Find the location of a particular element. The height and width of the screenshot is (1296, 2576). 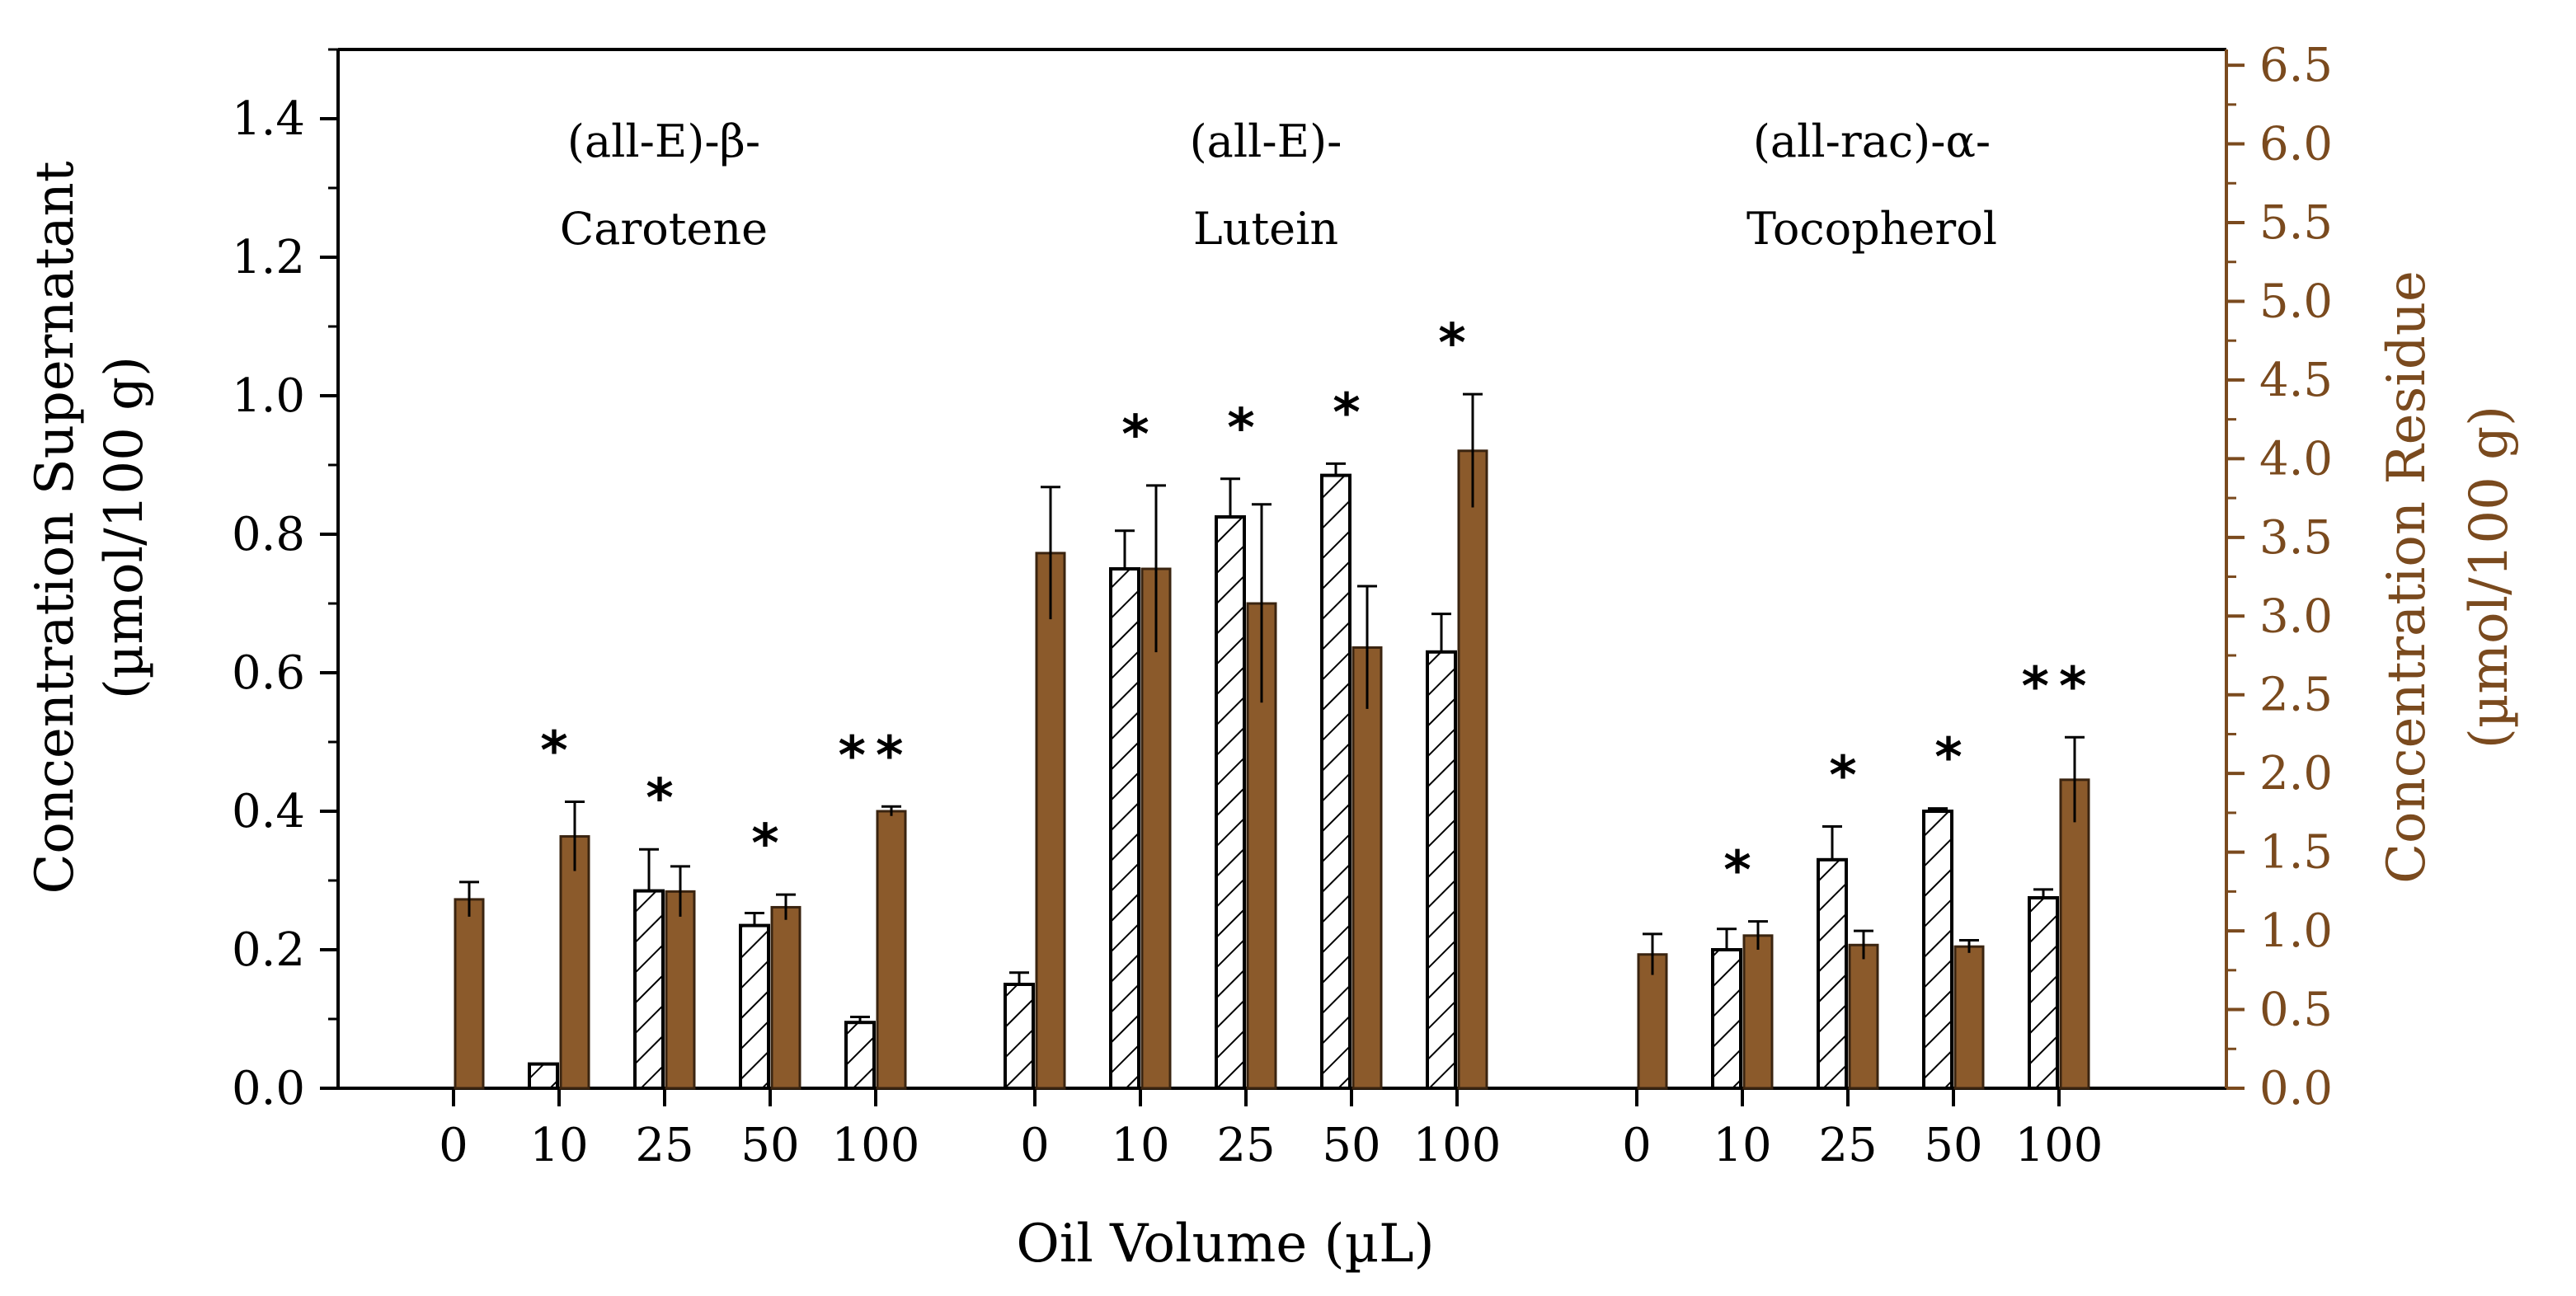

group-title-line2: Lutein is located at coordinates (1265, 229).